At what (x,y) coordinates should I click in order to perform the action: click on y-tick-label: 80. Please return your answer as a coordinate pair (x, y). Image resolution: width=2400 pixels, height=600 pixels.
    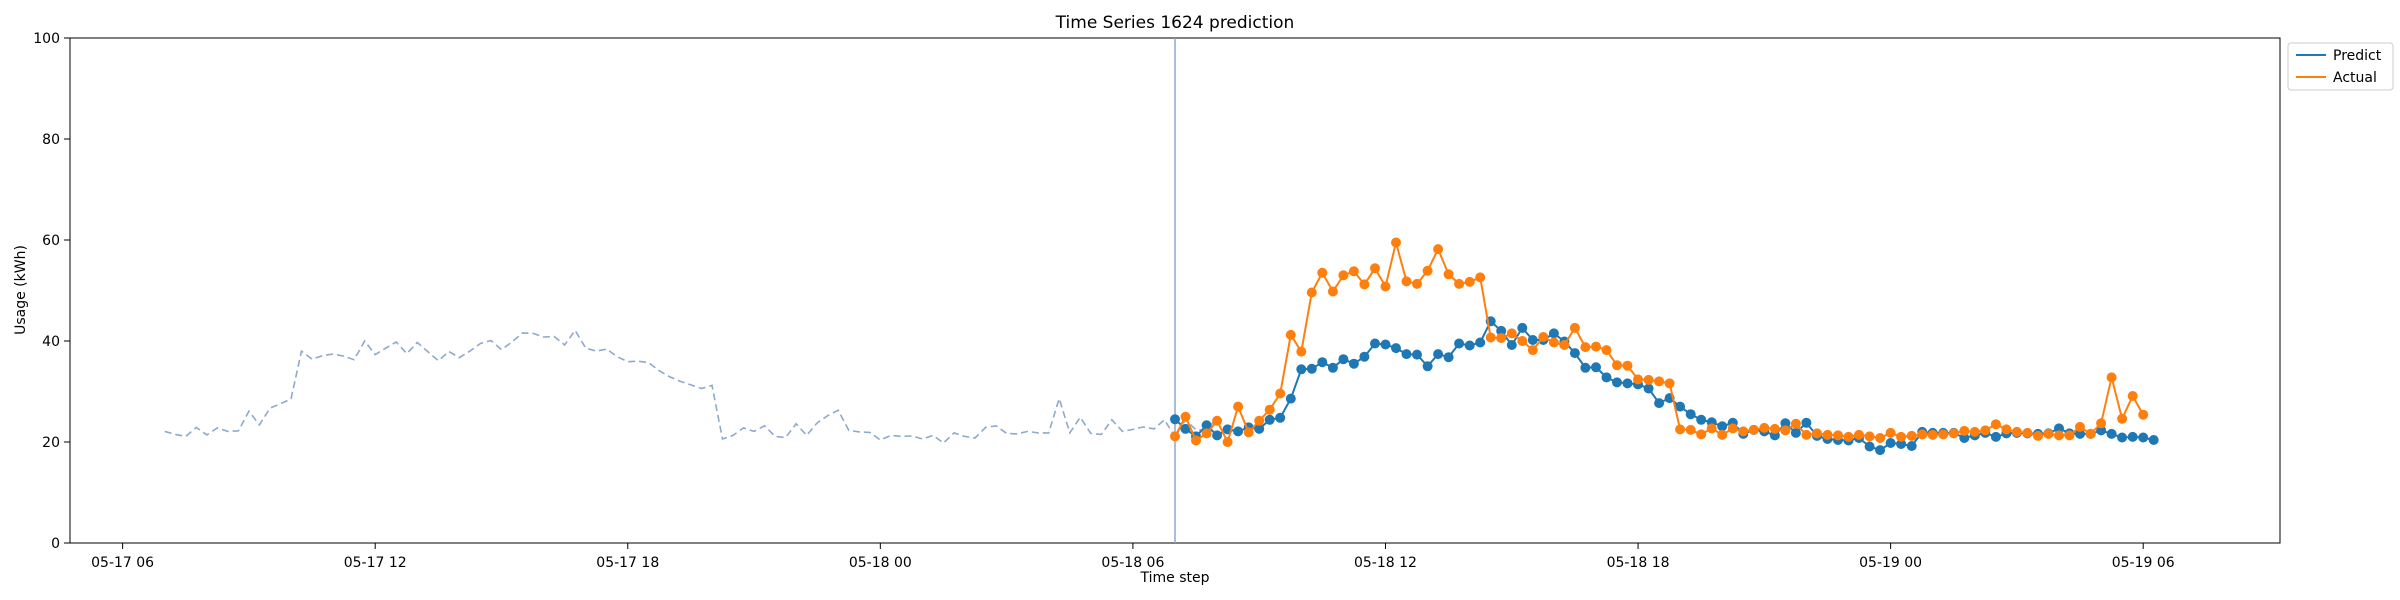
    Looking at the image, I should click on (51, 140).